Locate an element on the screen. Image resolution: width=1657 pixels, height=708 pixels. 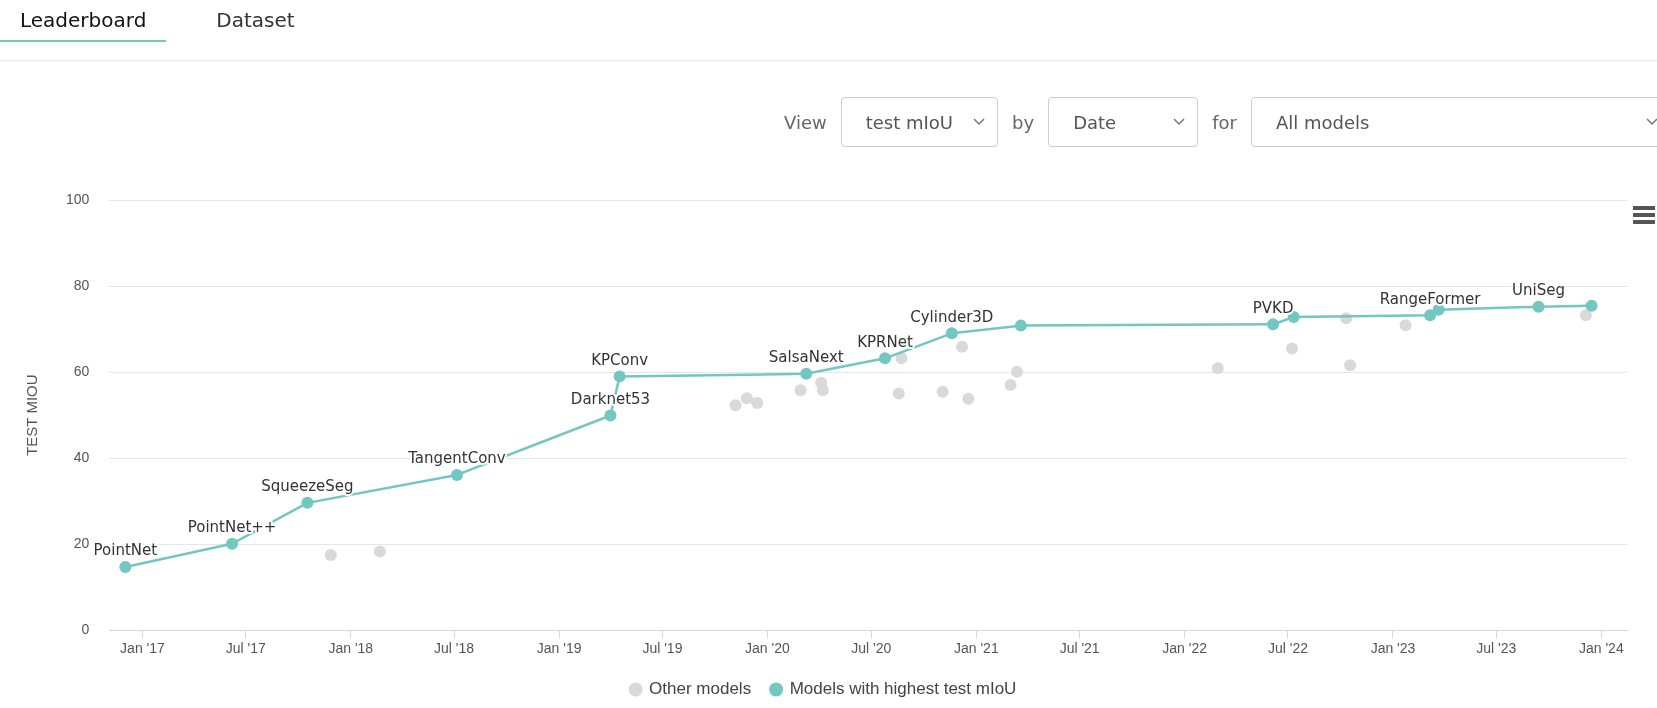
y-tick-label: 40 is located at coordinates (81, 456).